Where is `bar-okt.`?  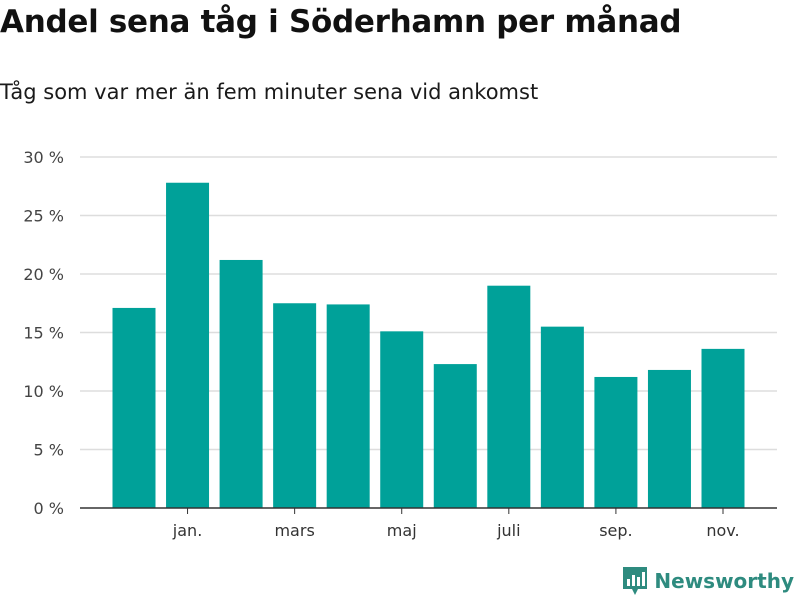
bar-okt. is located at coordinates (669, 438).